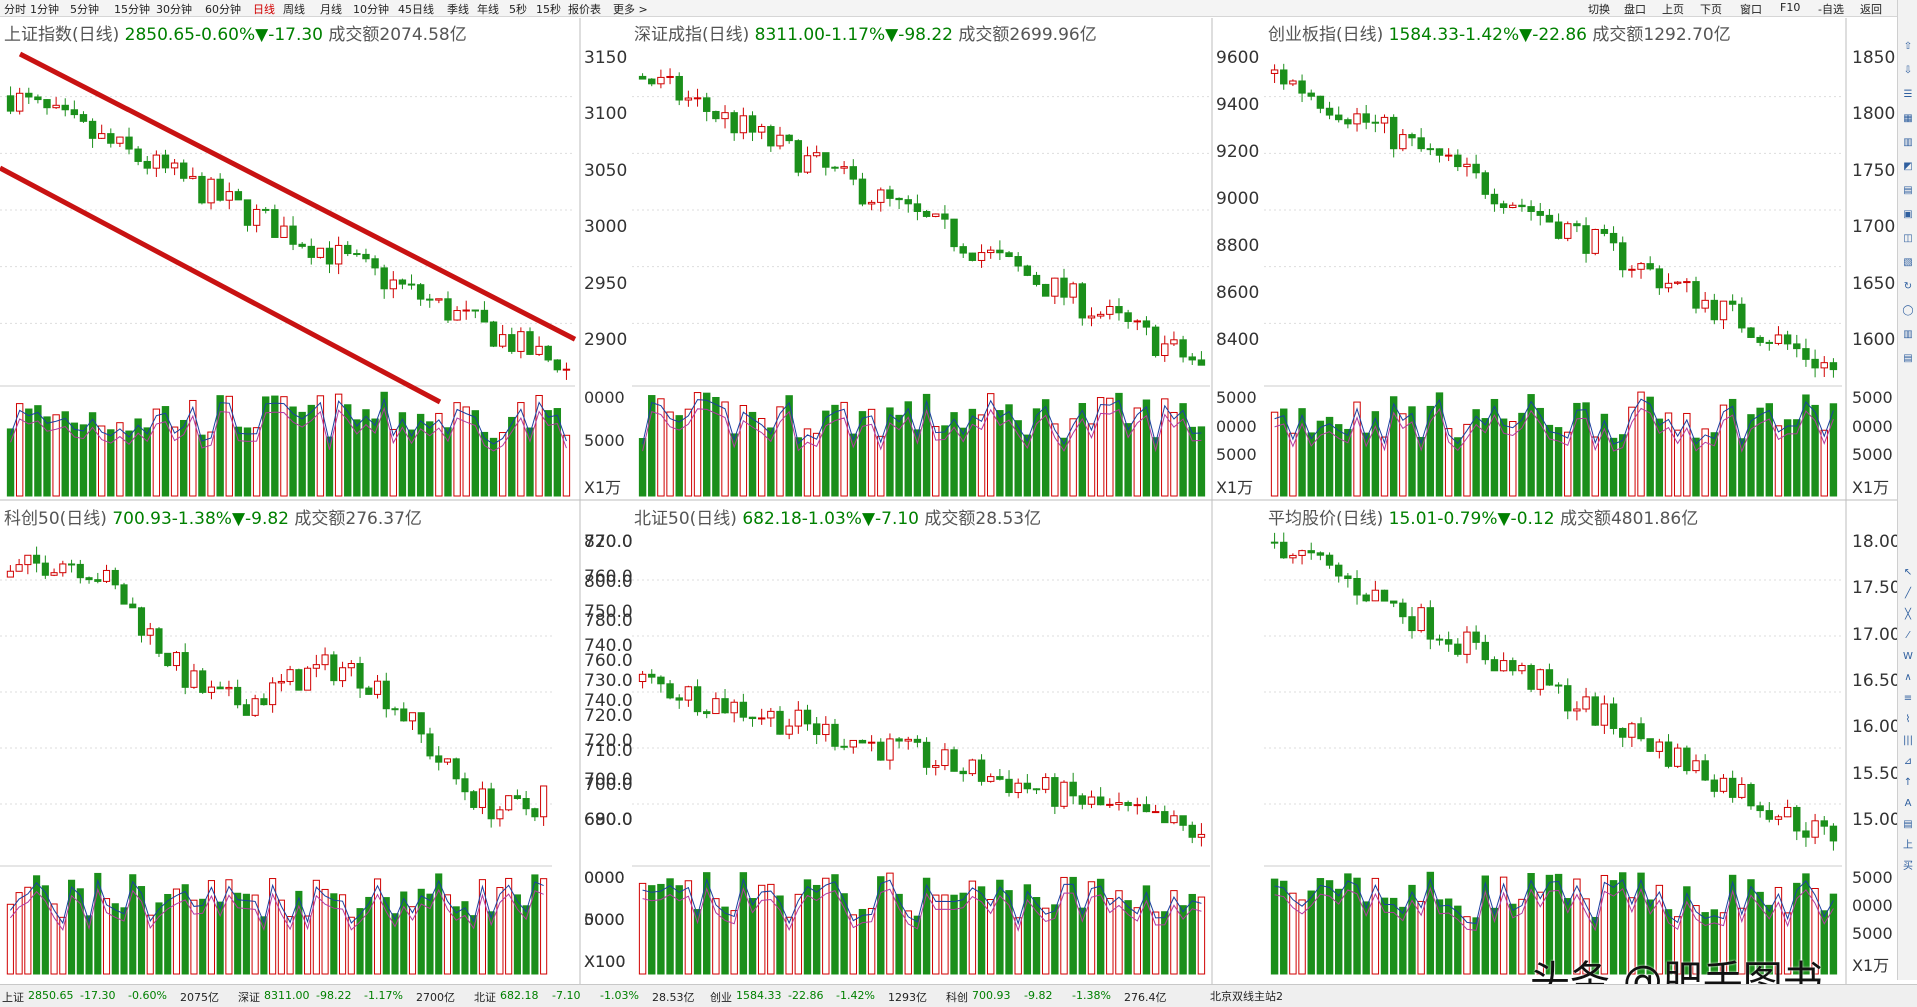  Describe the element at coordinates (1908, 334) in the screenshot. I see `bars-icon: ▥` at that location.